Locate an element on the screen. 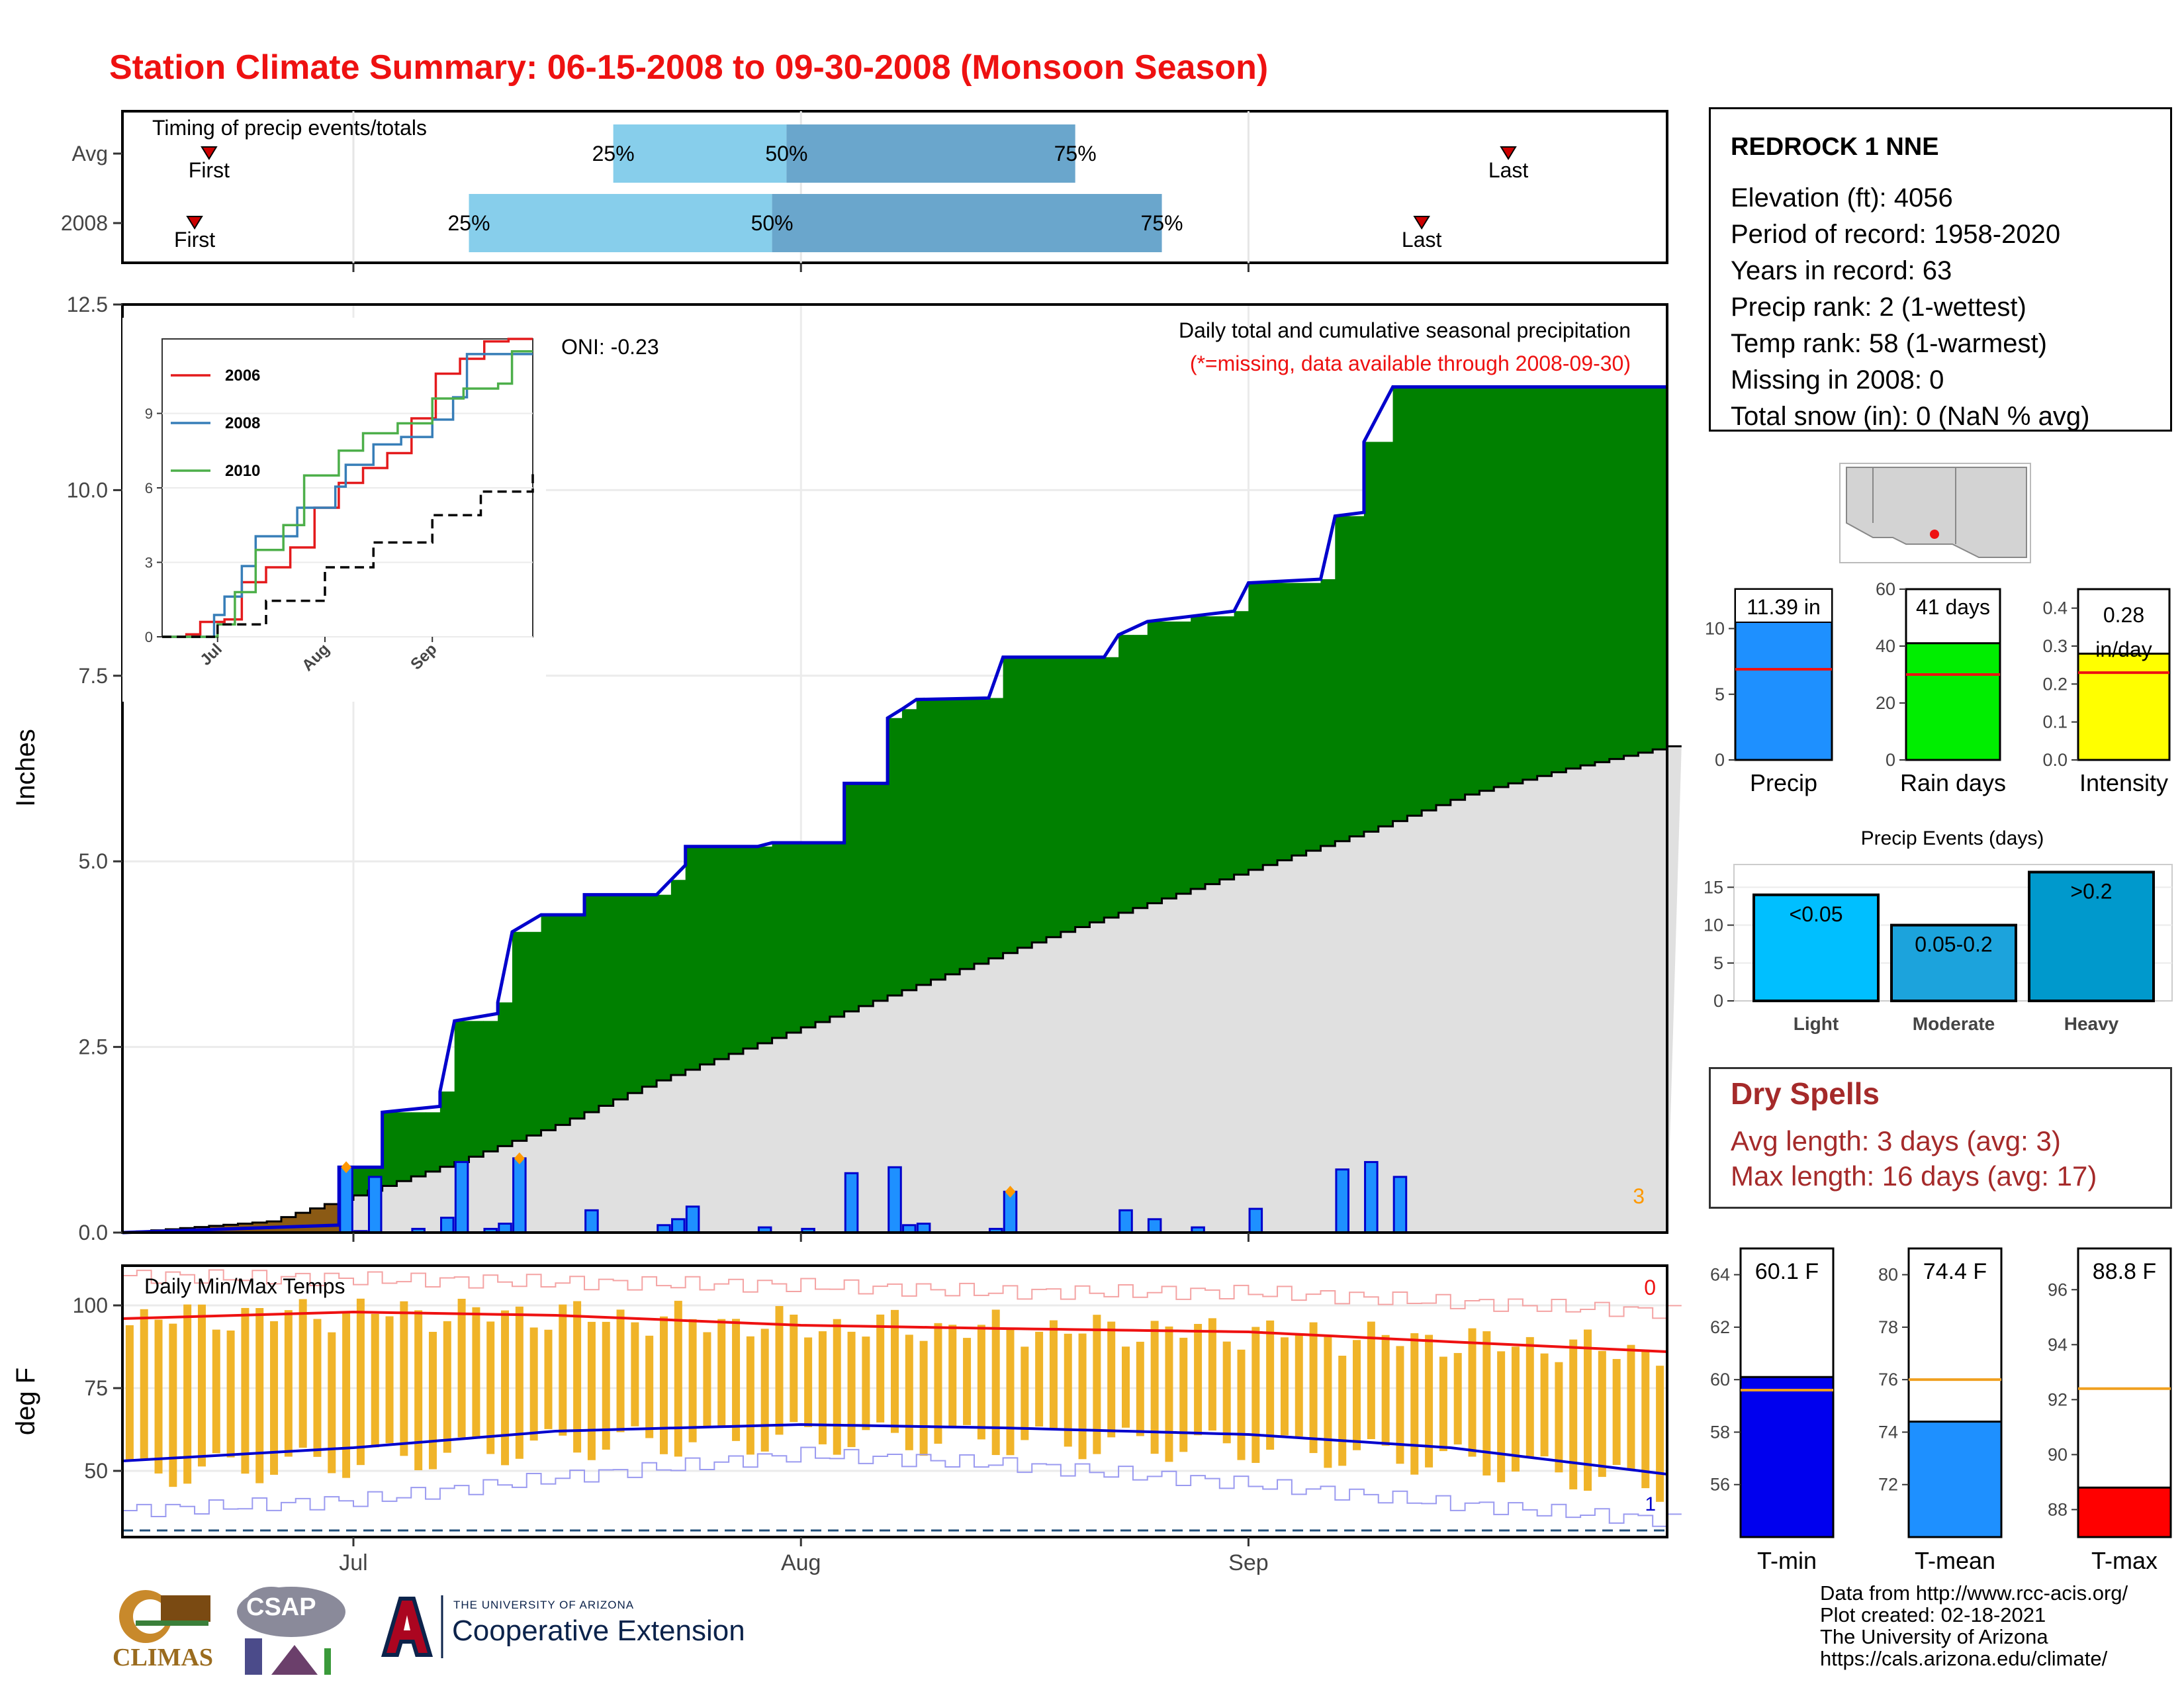  tmin-value-label: 60.1 F is located at coordinates (1787, 1271).